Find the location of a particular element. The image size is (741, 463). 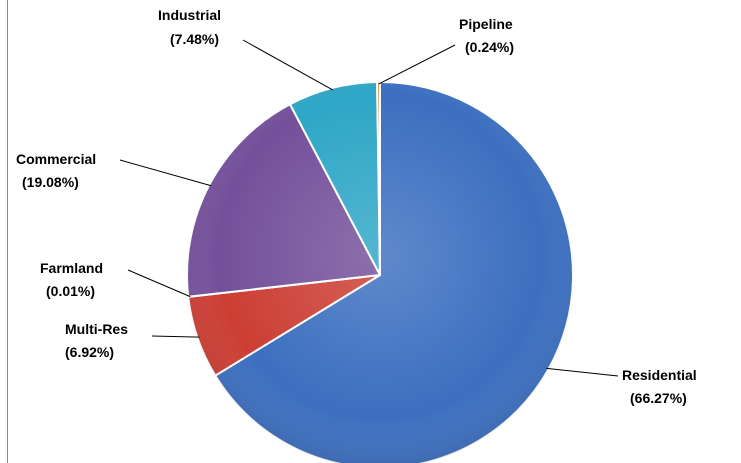

slice-label-name: Farmland is located at coordinates (71, 268).